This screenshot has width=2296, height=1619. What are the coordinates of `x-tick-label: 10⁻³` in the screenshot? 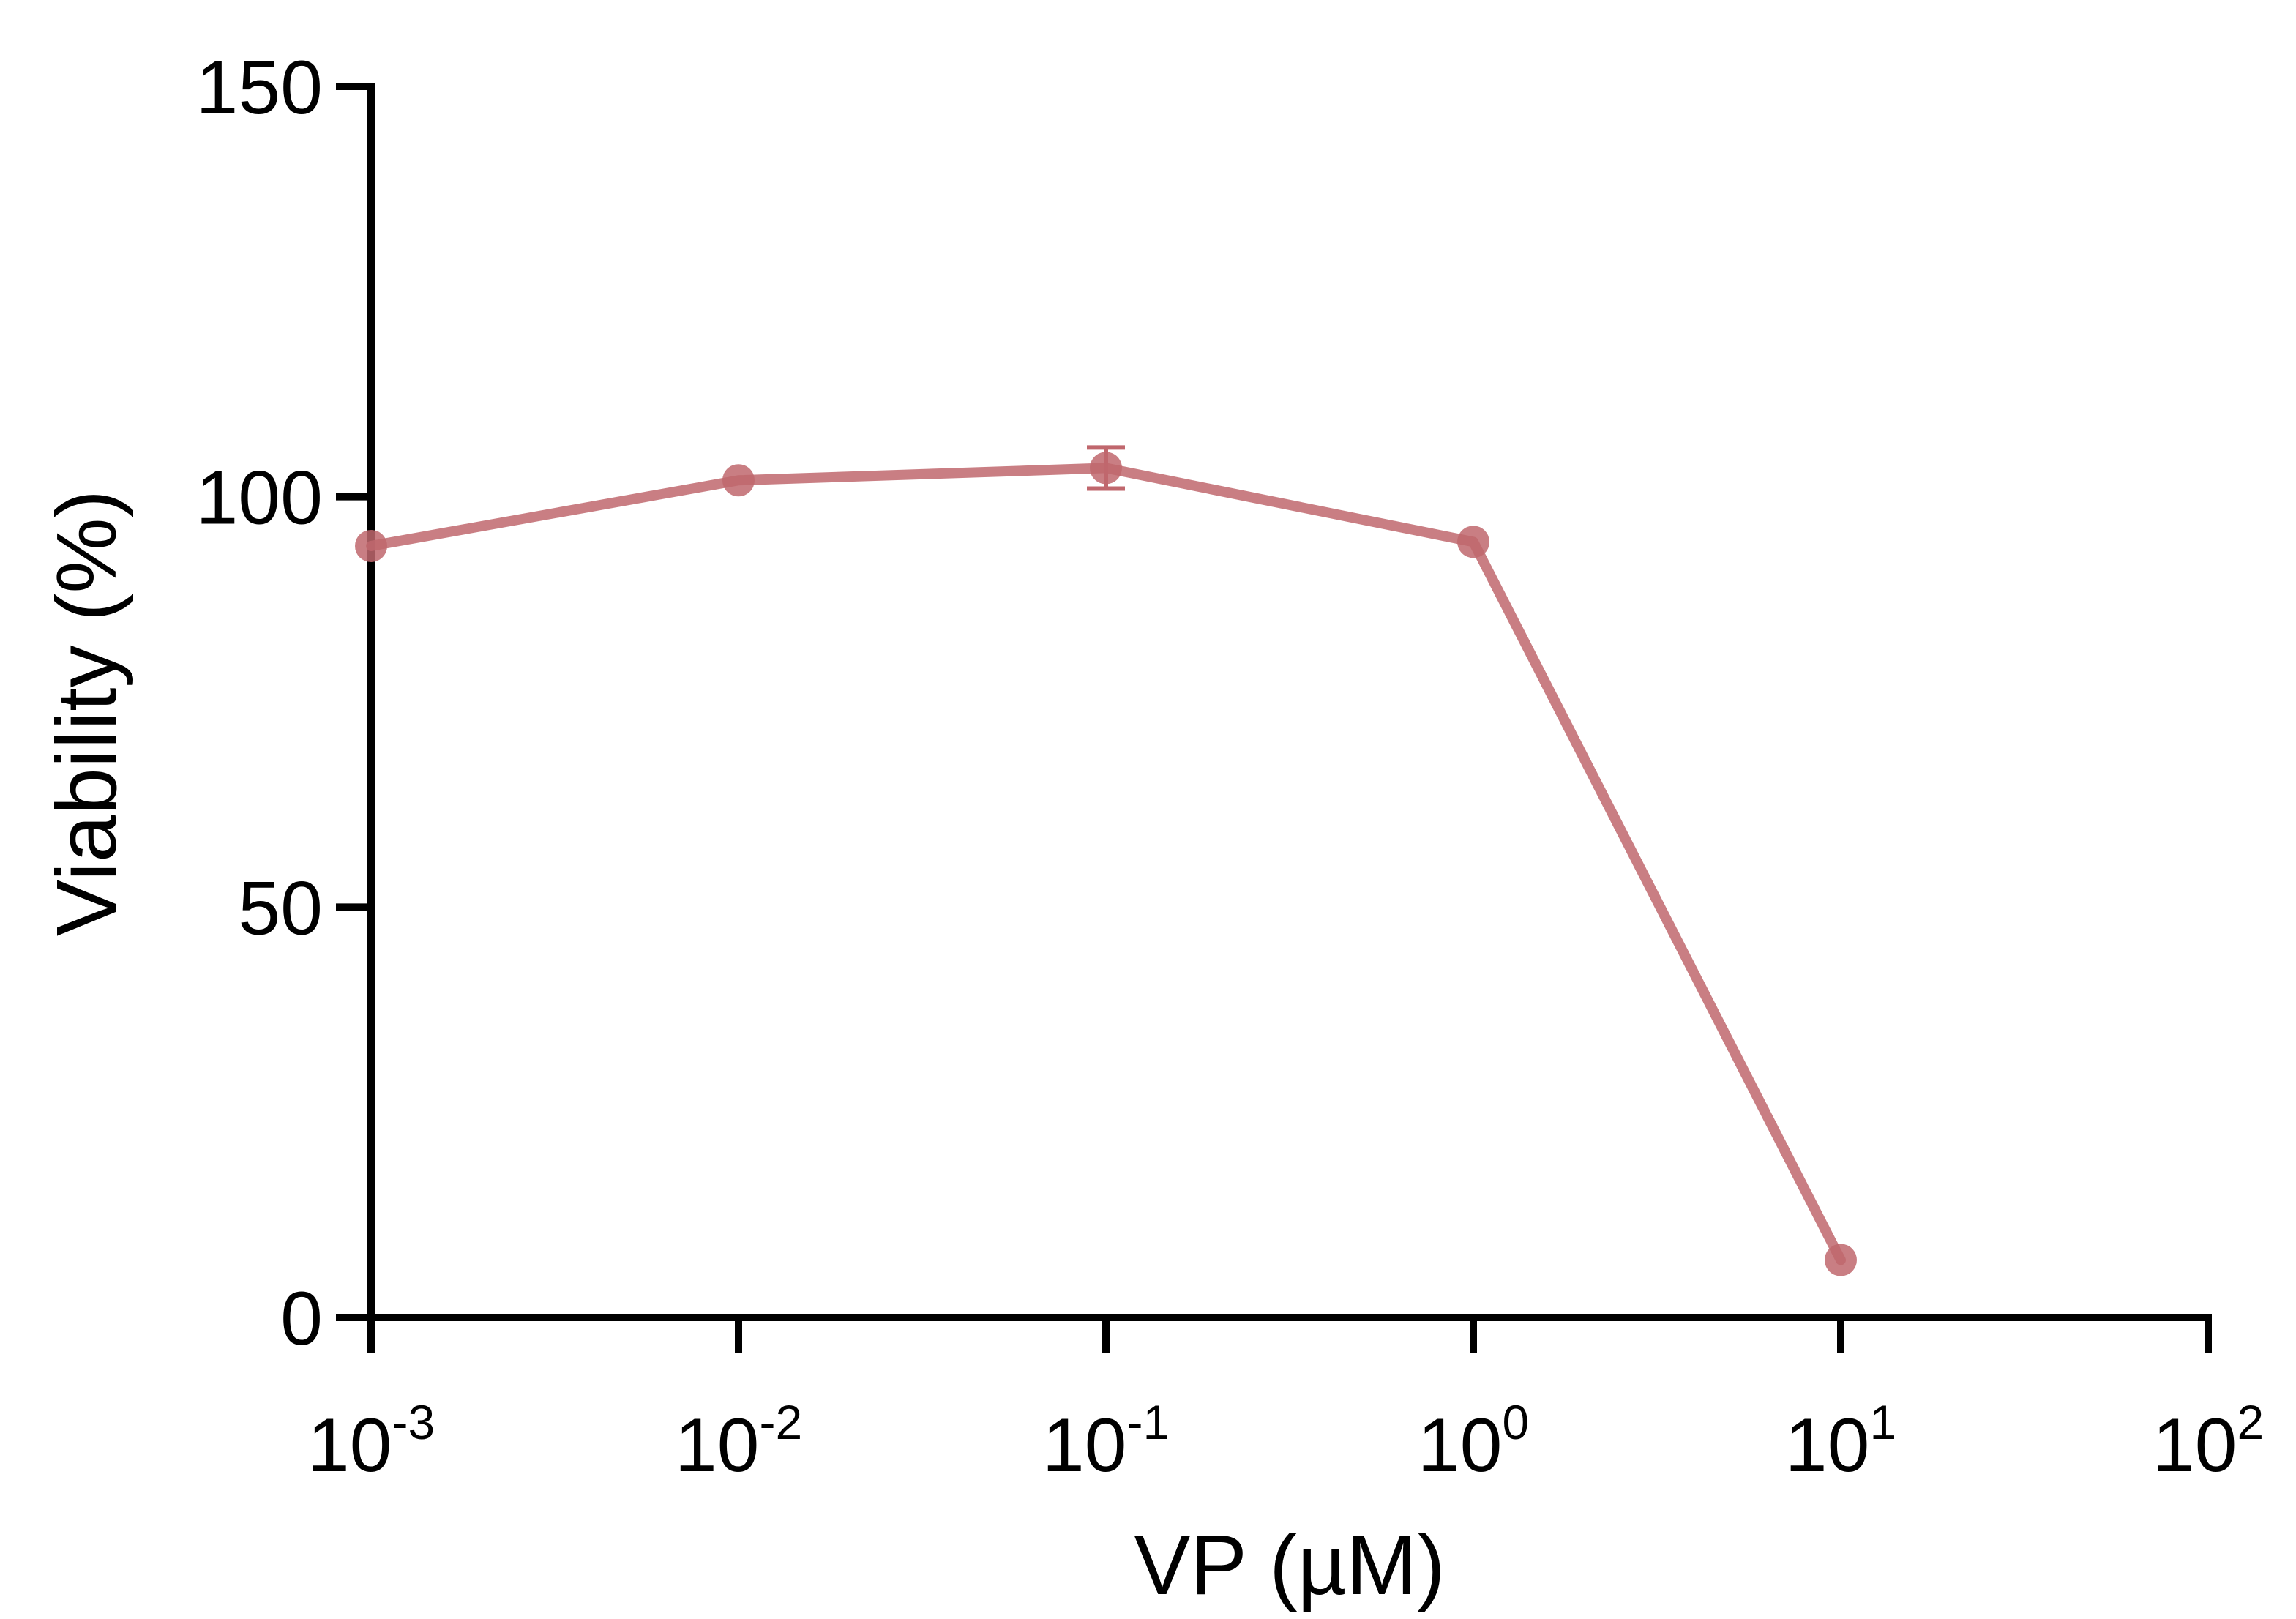 It's located at (371, 1442).